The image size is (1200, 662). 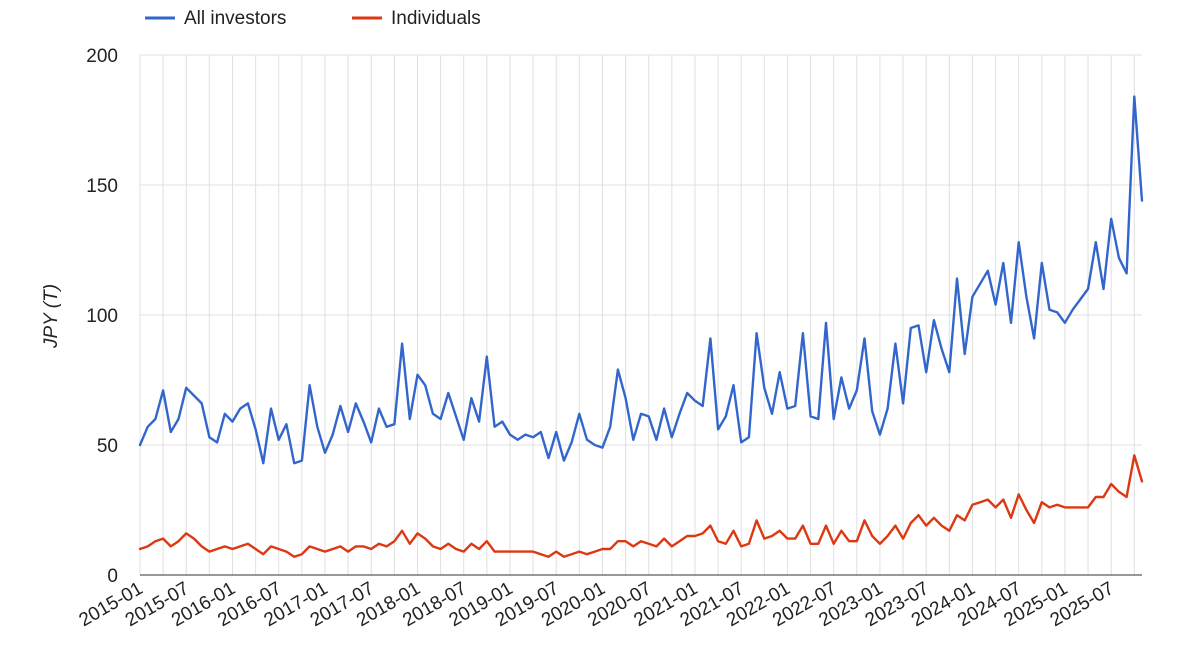 I want to click on y-tick-label: 150, so click(x=102, y=186).